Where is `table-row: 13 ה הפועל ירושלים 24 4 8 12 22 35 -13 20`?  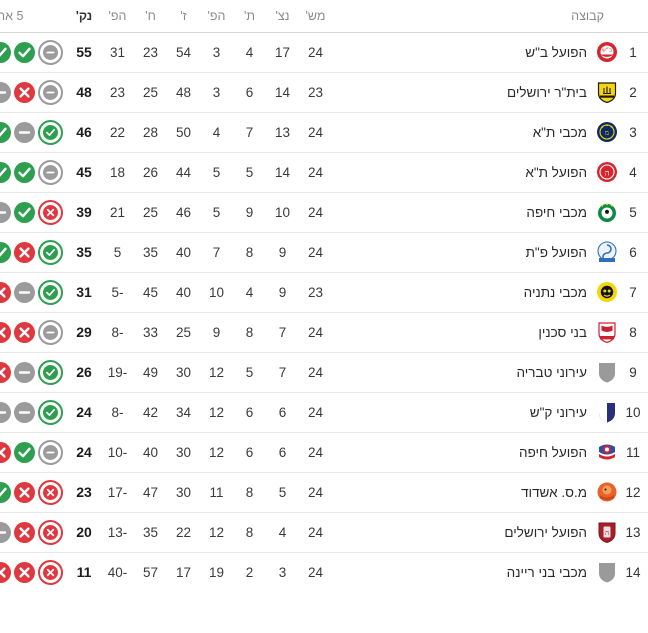 table-row: 13 ה הפועל ירושלים 24 4 8 12 22 35 -13 20 is located at coordinates (324, 532).